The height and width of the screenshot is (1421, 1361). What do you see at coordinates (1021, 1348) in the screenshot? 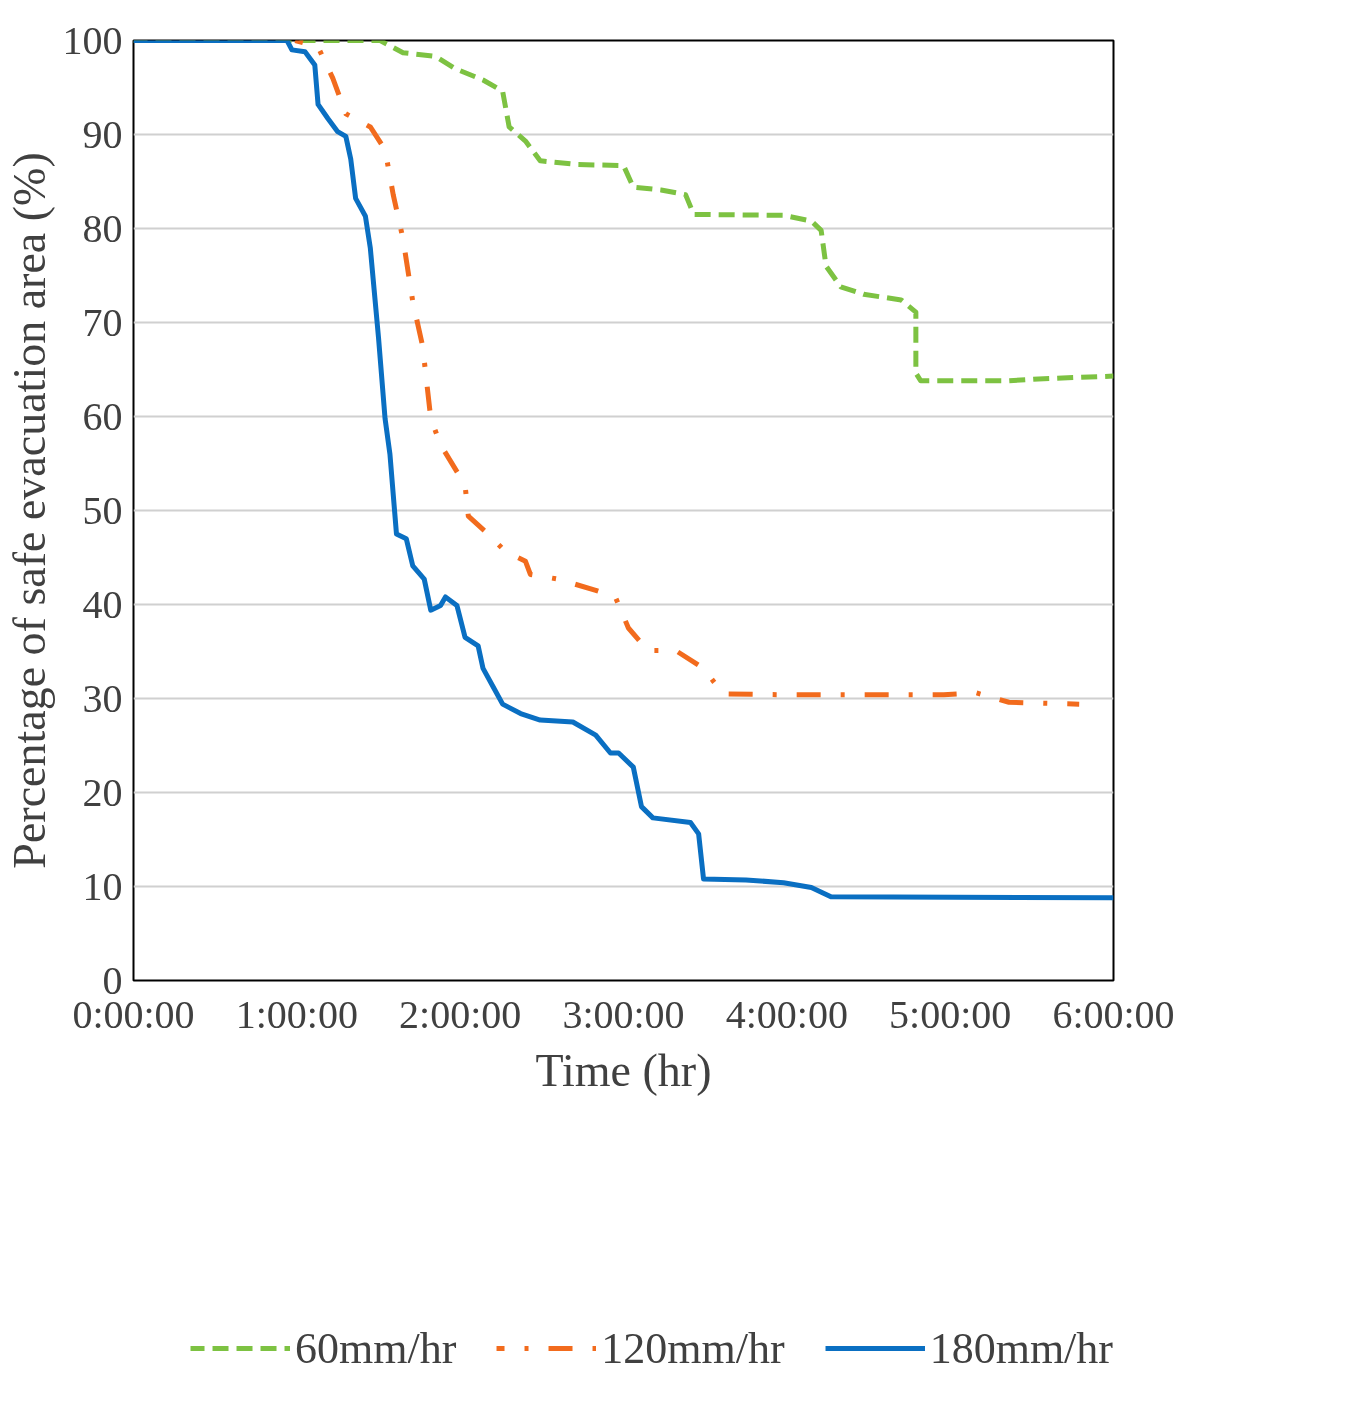
I see `legend-label: 180mm/hr` at bounding box center [1021, 1348].